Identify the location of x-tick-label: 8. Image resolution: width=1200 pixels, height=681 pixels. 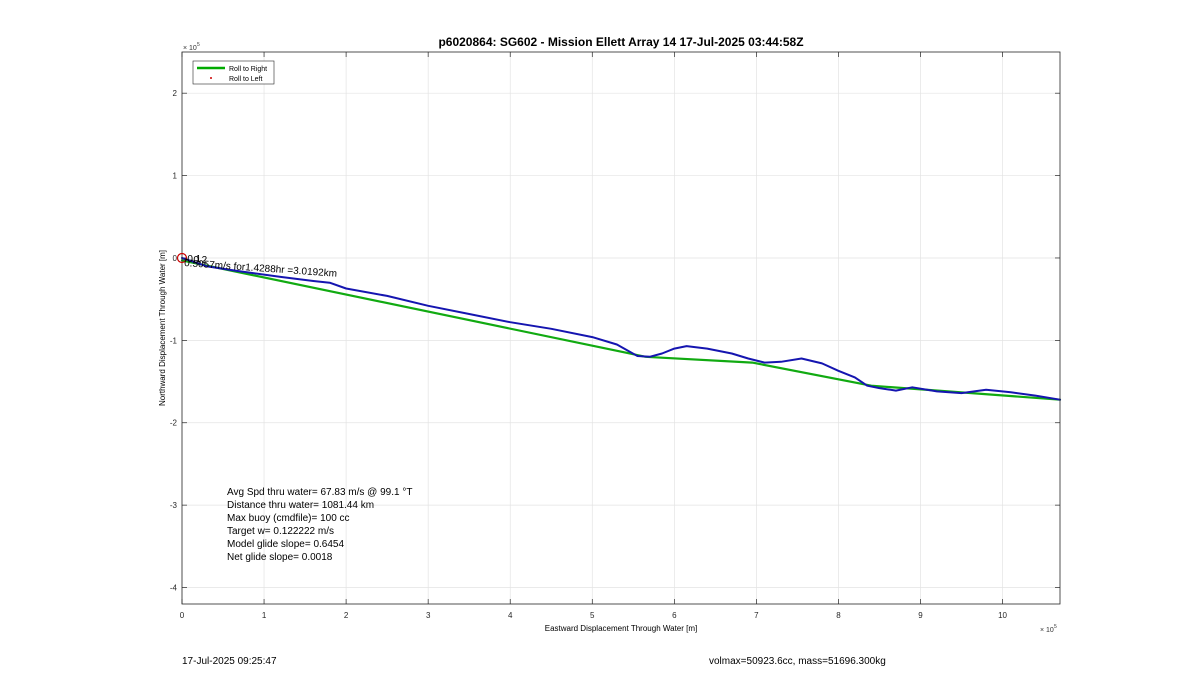
(838, 615).